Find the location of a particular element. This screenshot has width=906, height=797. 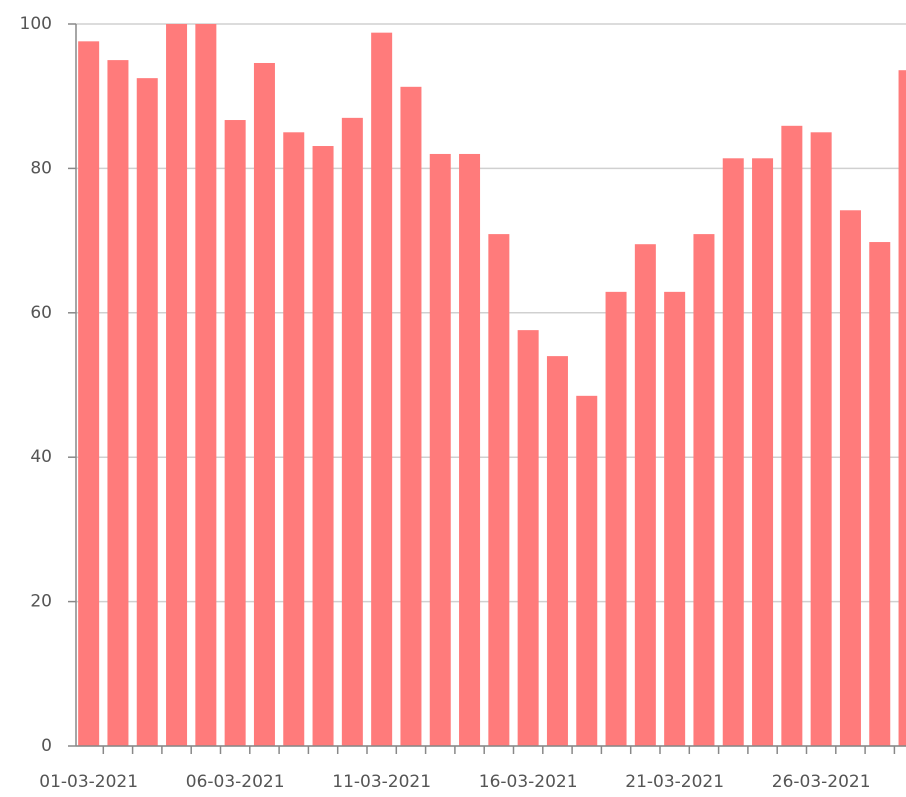

y-tick-label: 20 is located at coordinates (41, 602).